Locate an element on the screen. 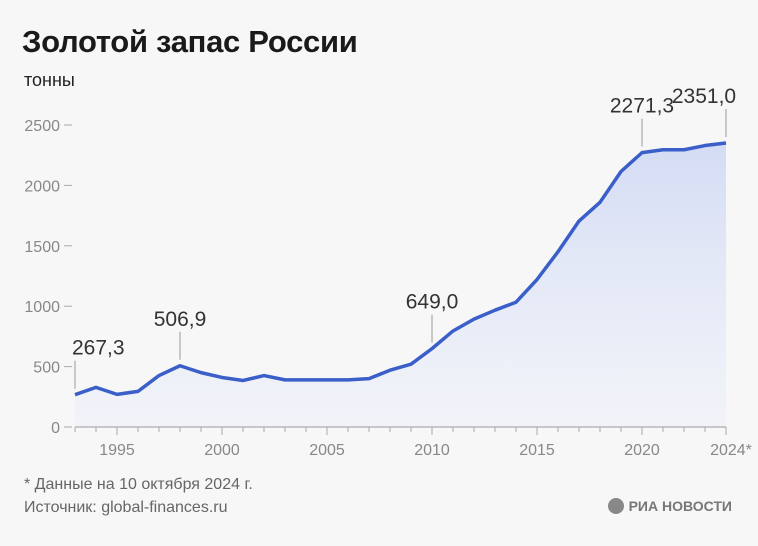  x-tick-label: 2000 is located at coordinates (222, 450).